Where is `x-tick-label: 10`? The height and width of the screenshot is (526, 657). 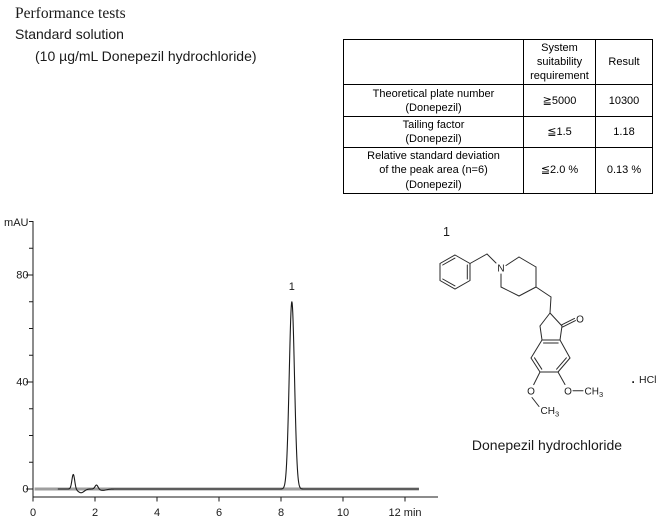
x-tick-label: 10 is located at coordinates (343, 513).